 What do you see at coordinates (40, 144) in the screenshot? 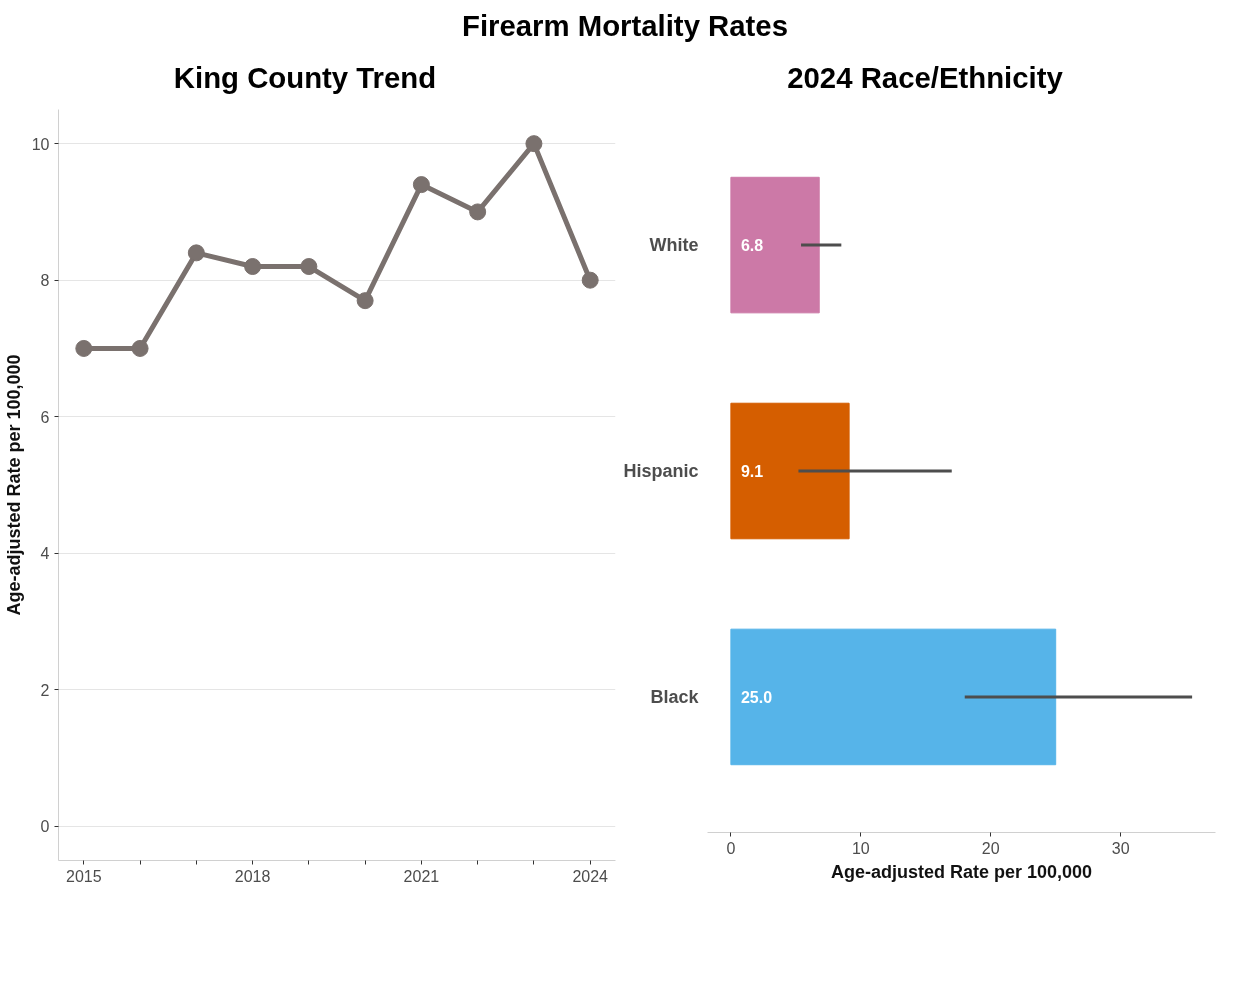
I see `y-tick-label: 10` at bounding box center [40, 144].